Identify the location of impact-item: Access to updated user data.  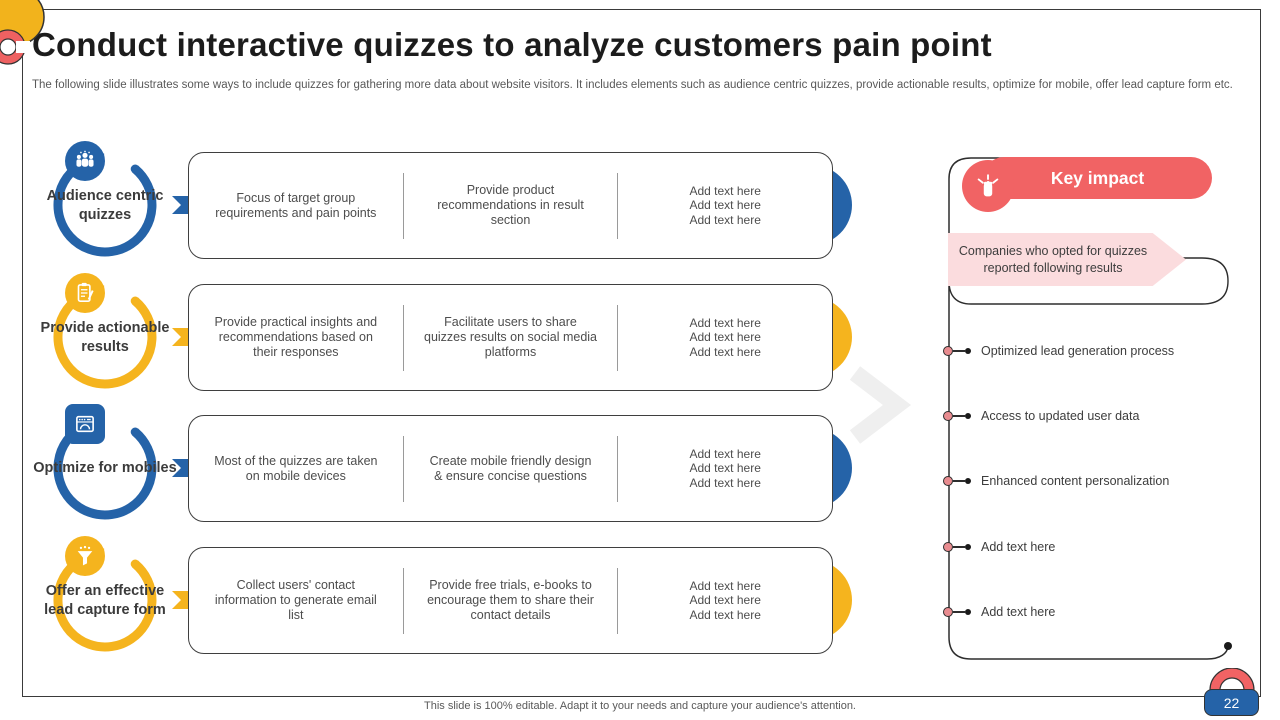
(1088, 416).